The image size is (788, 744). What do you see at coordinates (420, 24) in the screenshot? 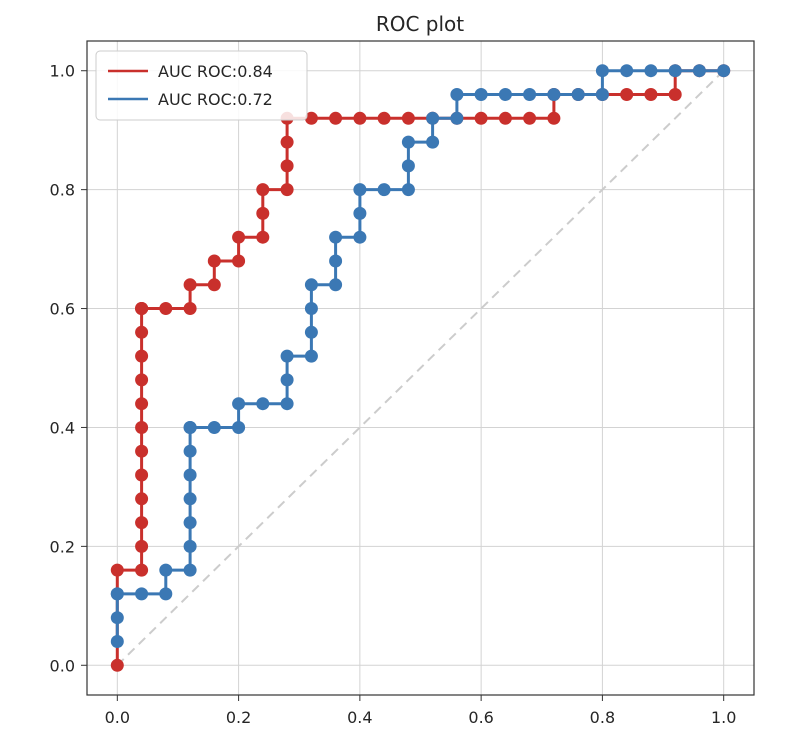
I see `chart-title: ROC plot` at bounding box center [420, 24].